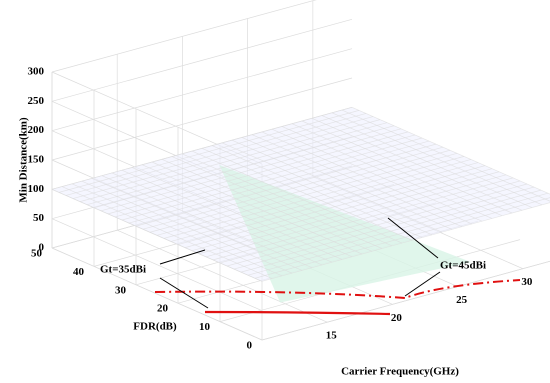 This screenshot has height=383, width=550. I want to click on z-tick-label: 0, so click(42, 248).